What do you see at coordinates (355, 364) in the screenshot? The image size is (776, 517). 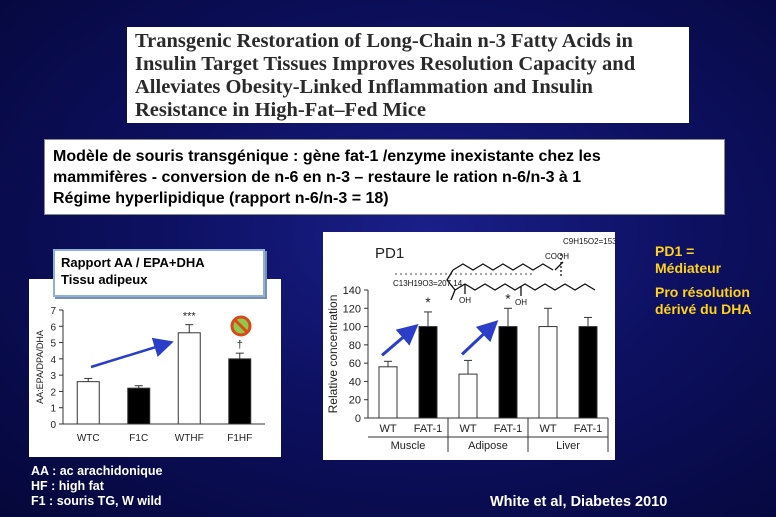 I see `y-tick-label: 60` at bounding box center [355, 364].